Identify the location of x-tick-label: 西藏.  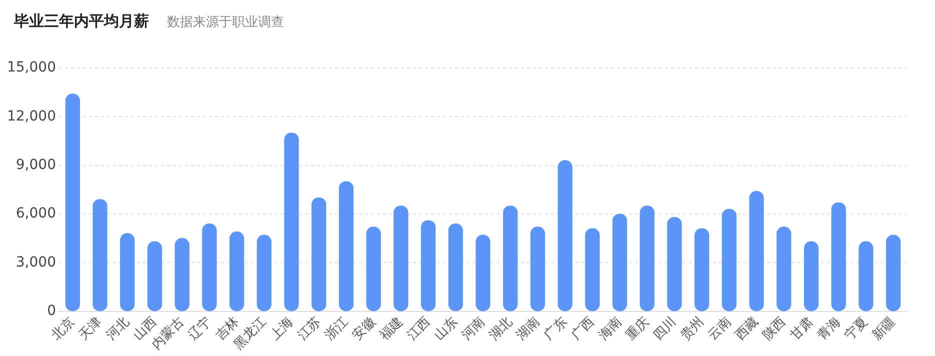
(747, 329).